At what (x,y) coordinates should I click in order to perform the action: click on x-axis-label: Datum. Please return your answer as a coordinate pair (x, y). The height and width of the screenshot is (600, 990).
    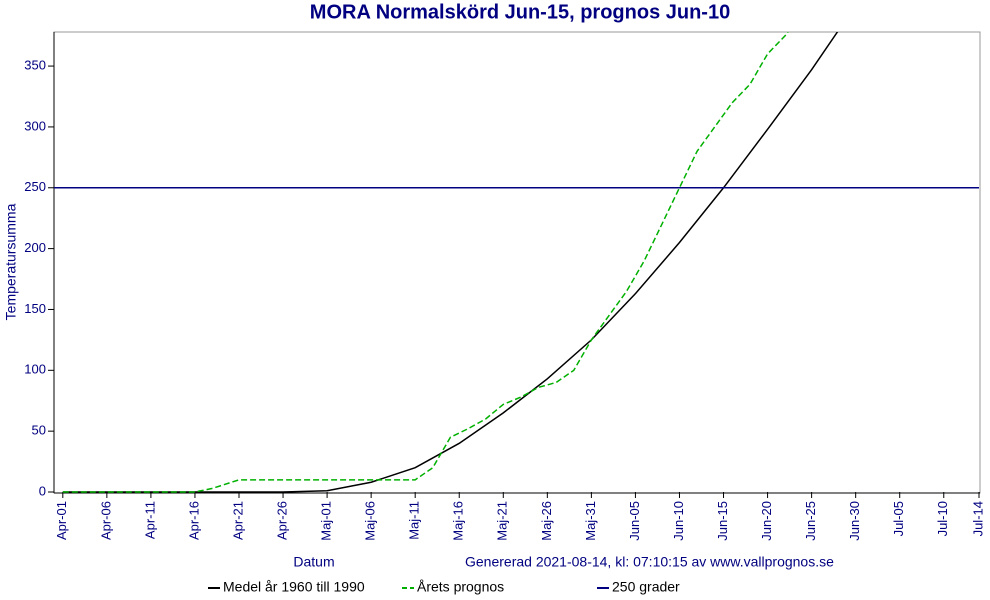
    Looking at the image, I should click on (313, 562).